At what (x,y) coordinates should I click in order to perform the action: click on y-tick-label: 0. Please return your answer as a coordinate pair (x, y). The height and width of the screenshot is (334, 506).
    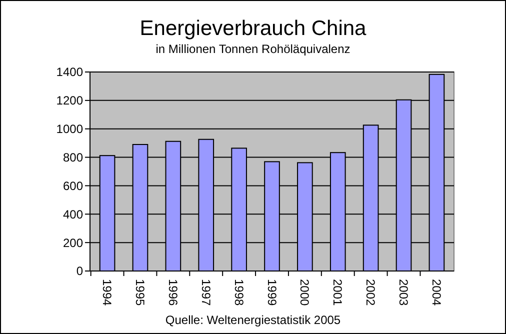
    Looking at the image, I should click on (80, 271).